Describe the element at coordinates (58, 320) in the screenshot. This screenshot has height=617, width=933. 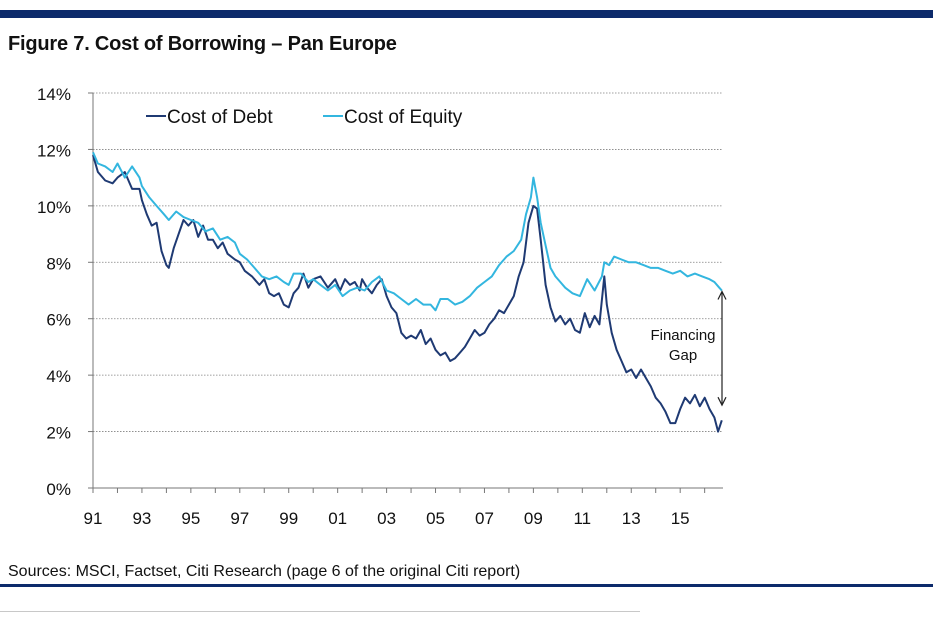
I see `y-tick-label: 6%` at that location.